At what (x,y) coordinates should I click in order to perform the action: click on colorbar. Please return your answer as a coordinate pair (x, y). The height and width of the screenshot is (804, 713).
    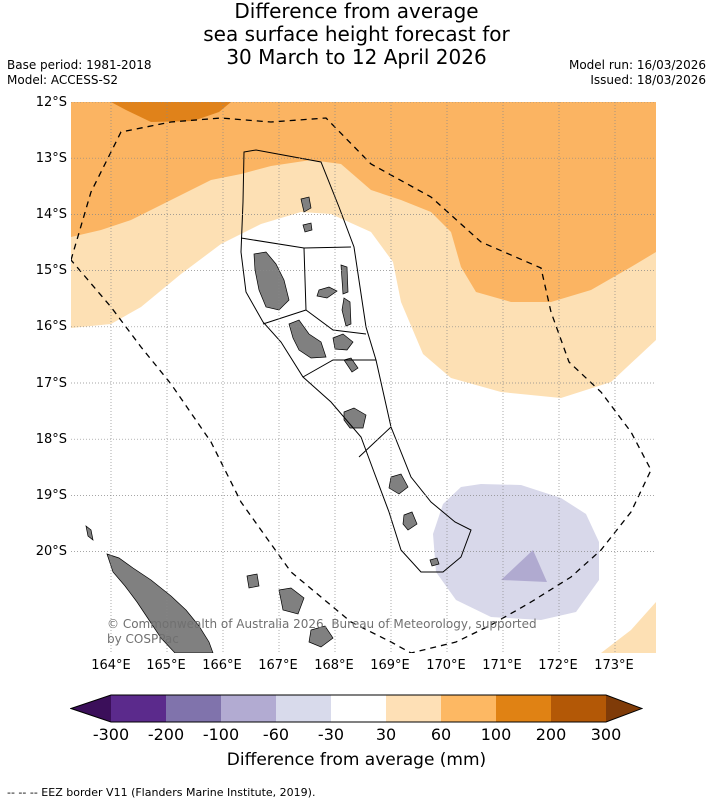
    Looking at the image, I should click on (356, 708).